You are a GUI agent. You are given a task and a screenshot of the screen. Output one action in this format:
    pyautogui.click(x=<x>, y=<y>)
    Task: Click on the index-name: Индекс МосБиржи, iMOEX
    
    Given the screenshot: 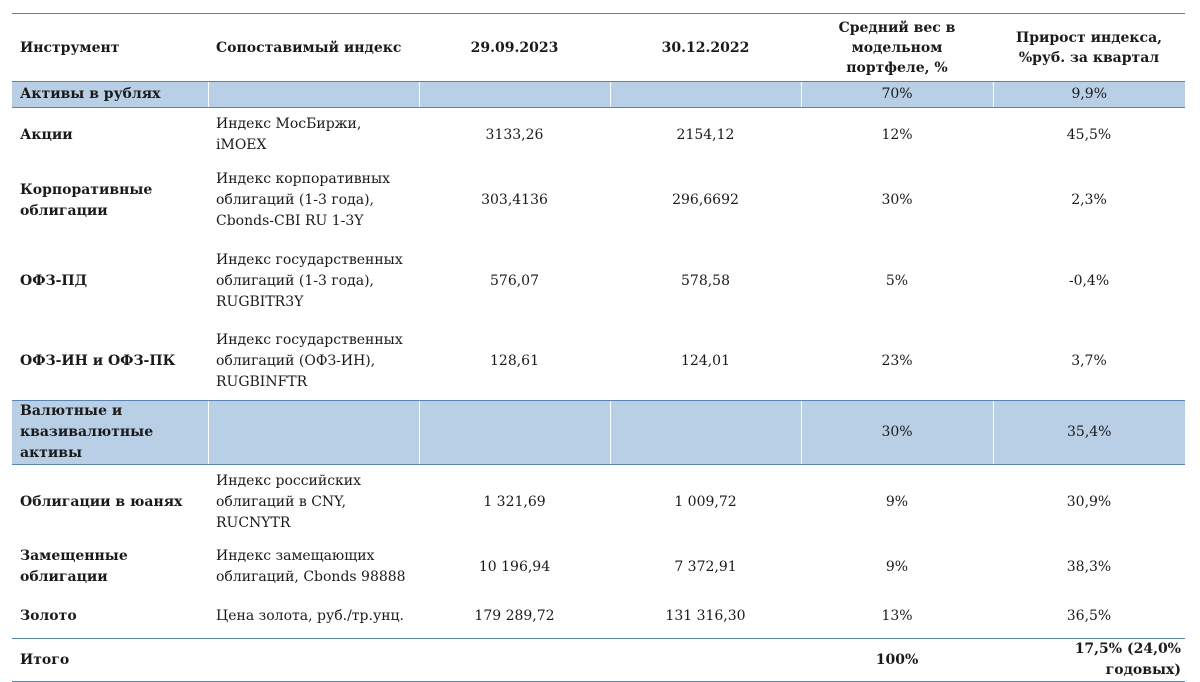 What is the action you would take?
    pyautogui.click(x=289, y=135)
    